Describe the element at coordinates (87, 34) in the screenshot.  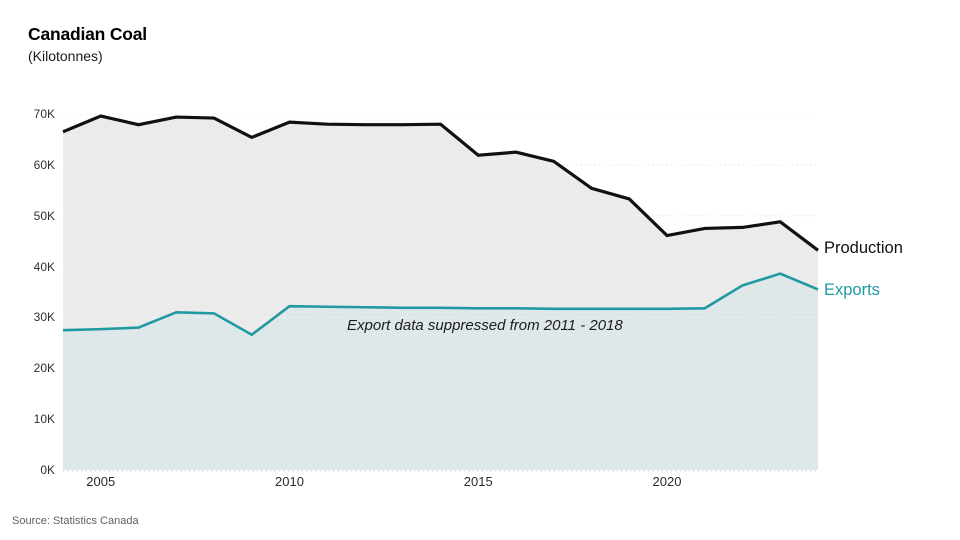
I see `chart-title: Canadian Coal` at that location.